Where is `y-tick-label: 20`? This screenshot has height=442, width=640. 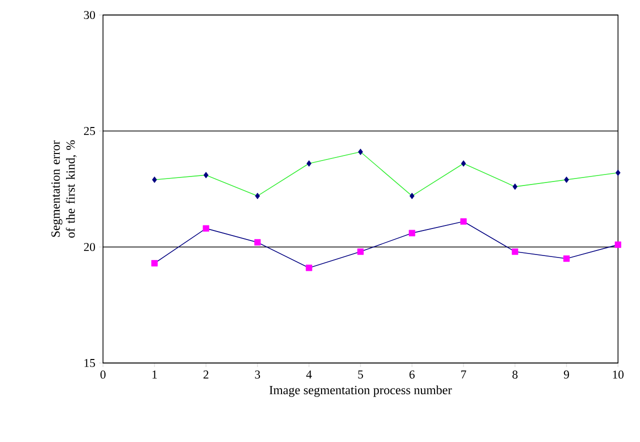 y-tick-label: 20 is located at coordinates (90, 247).